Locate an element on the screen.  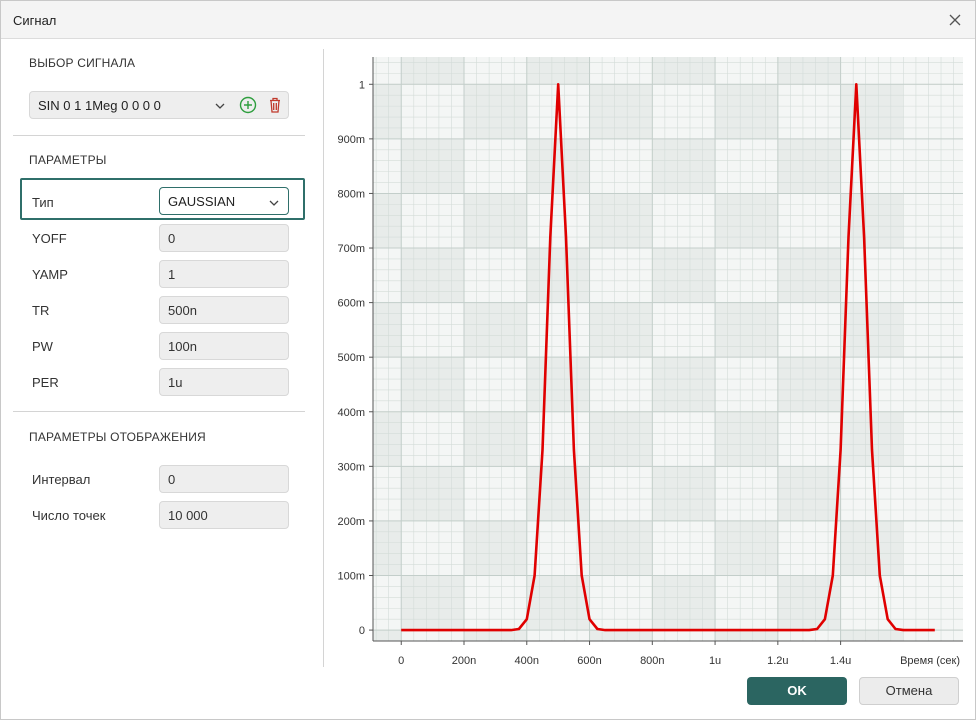
x-tick-label: 0 is located at coordinates (401, 661).